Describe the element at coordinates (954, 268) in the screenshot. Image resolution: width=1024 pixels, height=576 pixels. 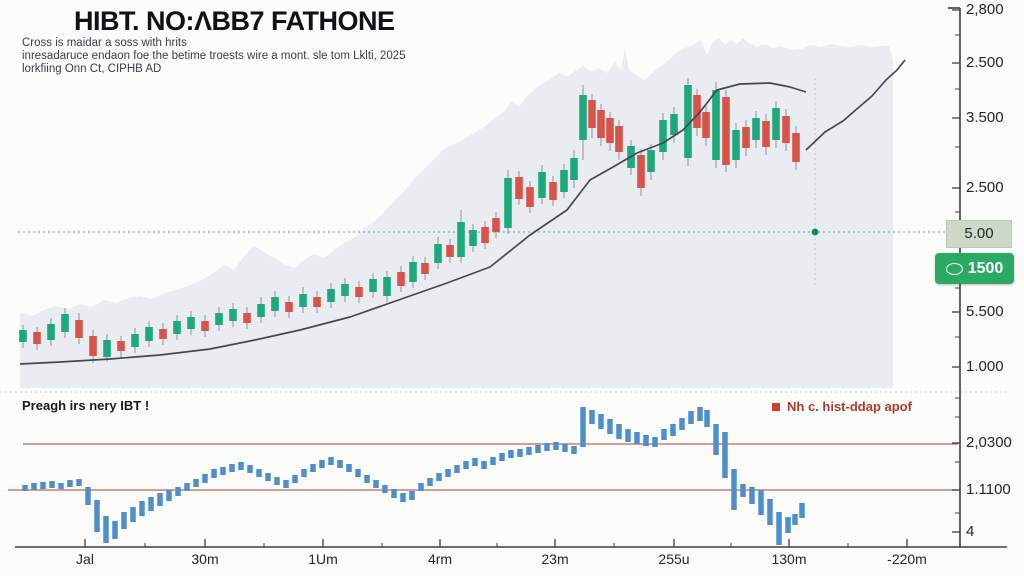
I see `badge-oval-icon` at that location.